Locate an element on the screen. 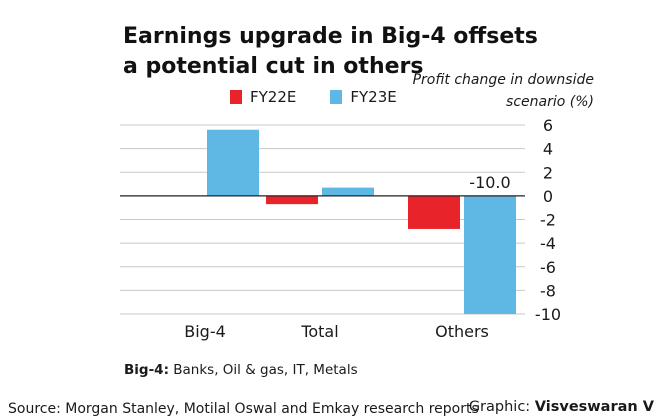 The image size is (660, 420). legend: FY22E FY23E is located at coordinates (326, 97).